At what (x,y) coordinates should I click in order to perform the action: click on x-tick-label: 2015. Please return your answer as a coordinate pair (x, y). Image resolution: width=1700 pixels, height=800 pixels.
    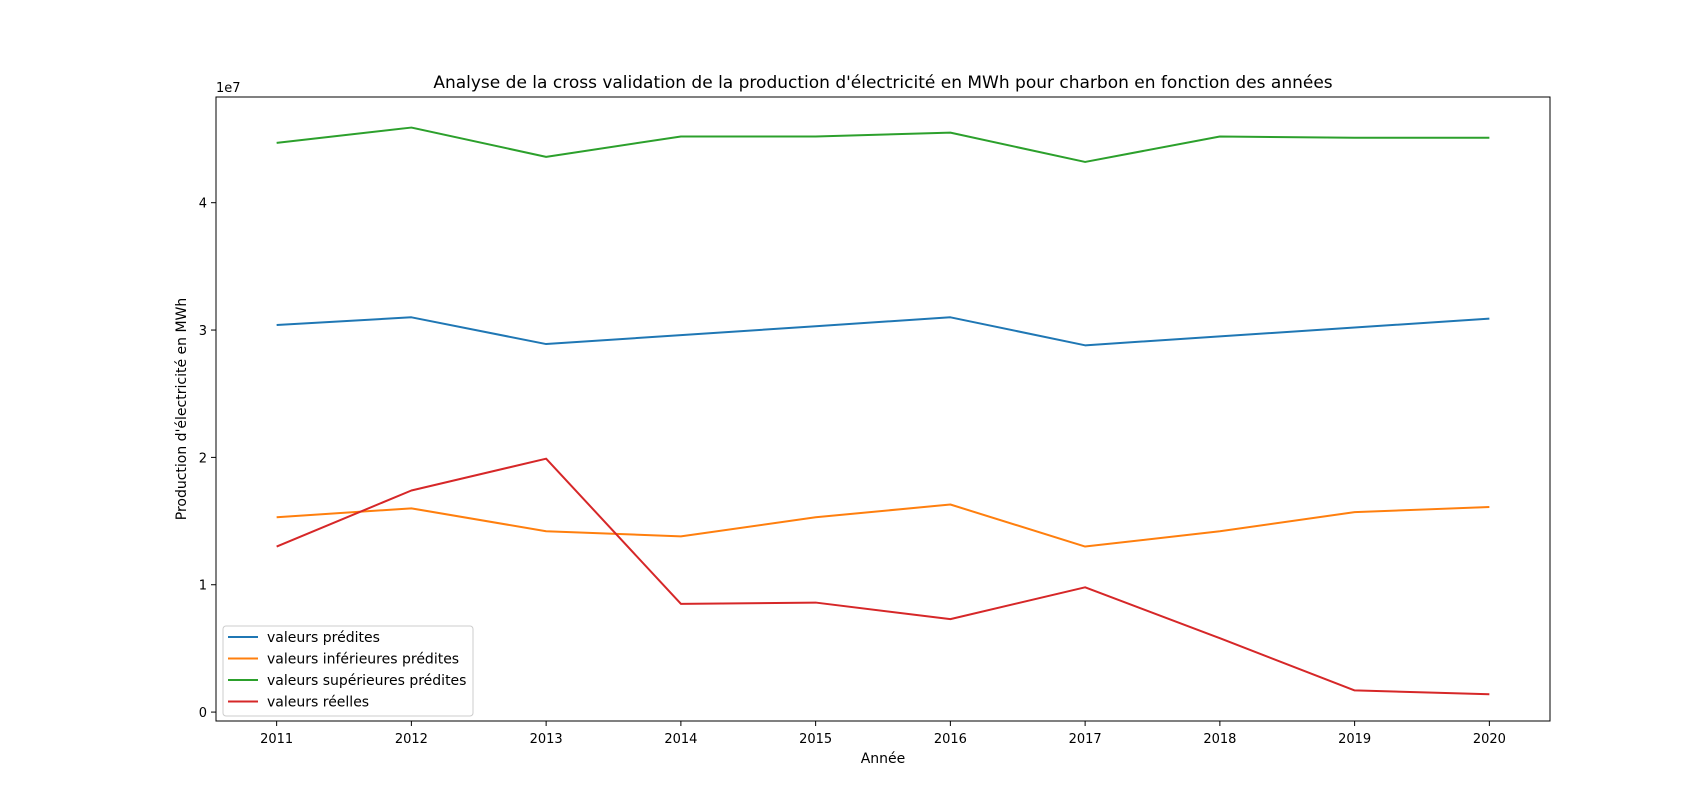
    Looking at the image, I should click on (815, 739).